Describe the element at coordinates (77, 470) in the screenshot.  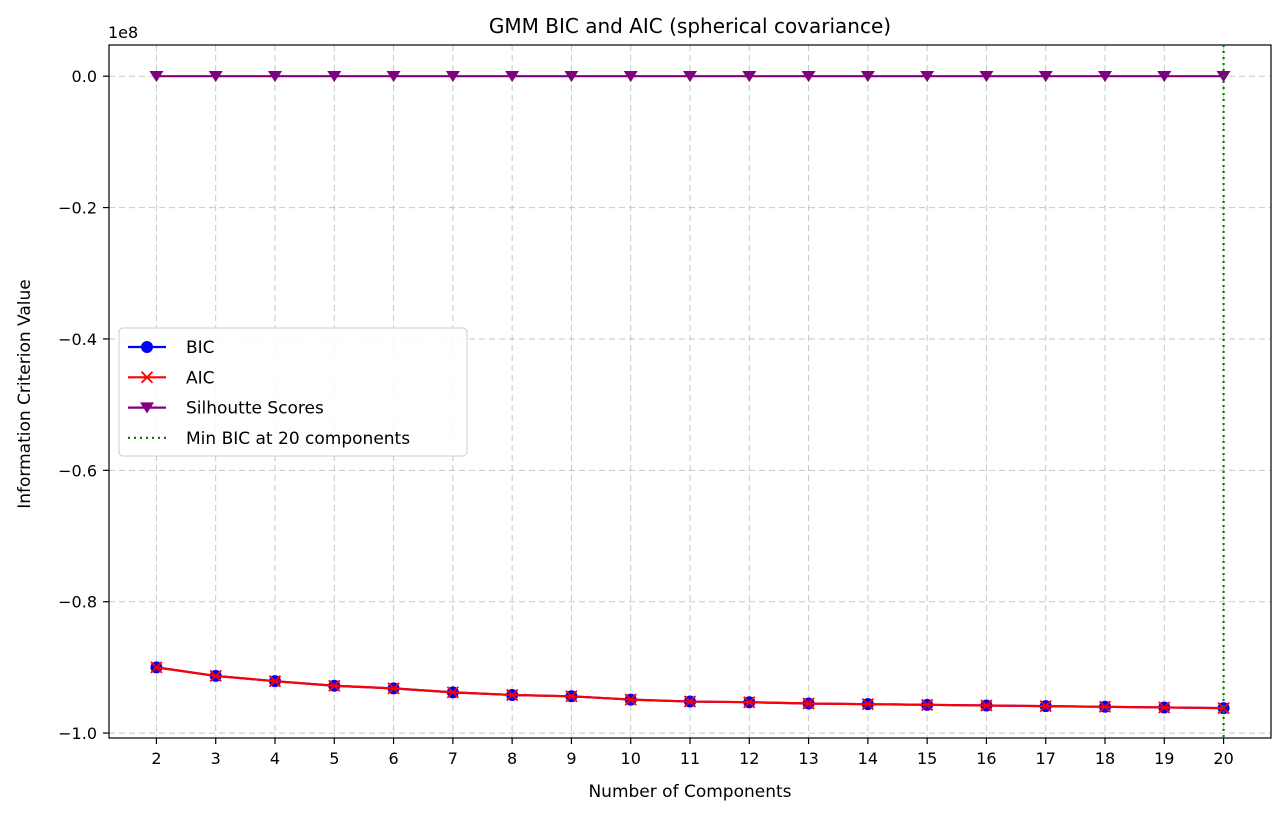
I see `y-tick-label: −0.6` at that location.